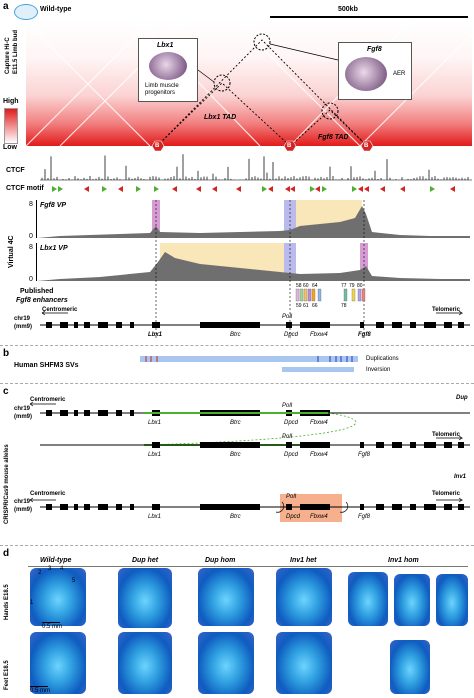 This screenshot has height=698, width=474. What do you see at coordinates (319, 455) in the screenshot?
I see `gene-fbxw4-c2: Fbxw4` at bounding box center [319, 455].